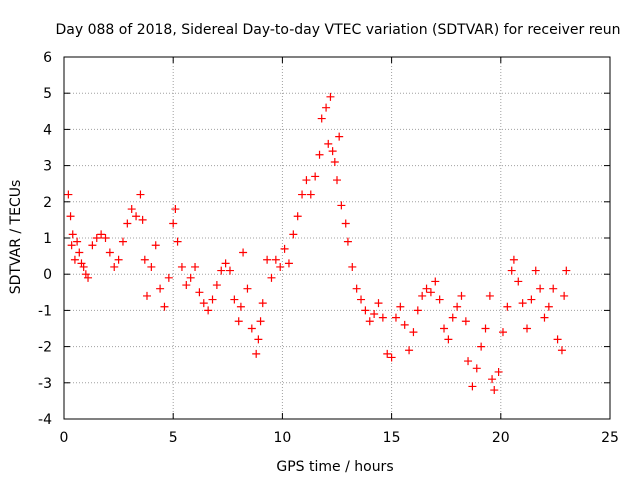 This screenshot has height=480, width=640. What do you see at coordinates (16, 237) in the screenshot?
I see `y-axis-label: SDTVAR / TECUs` at bounding box center [16, 237].